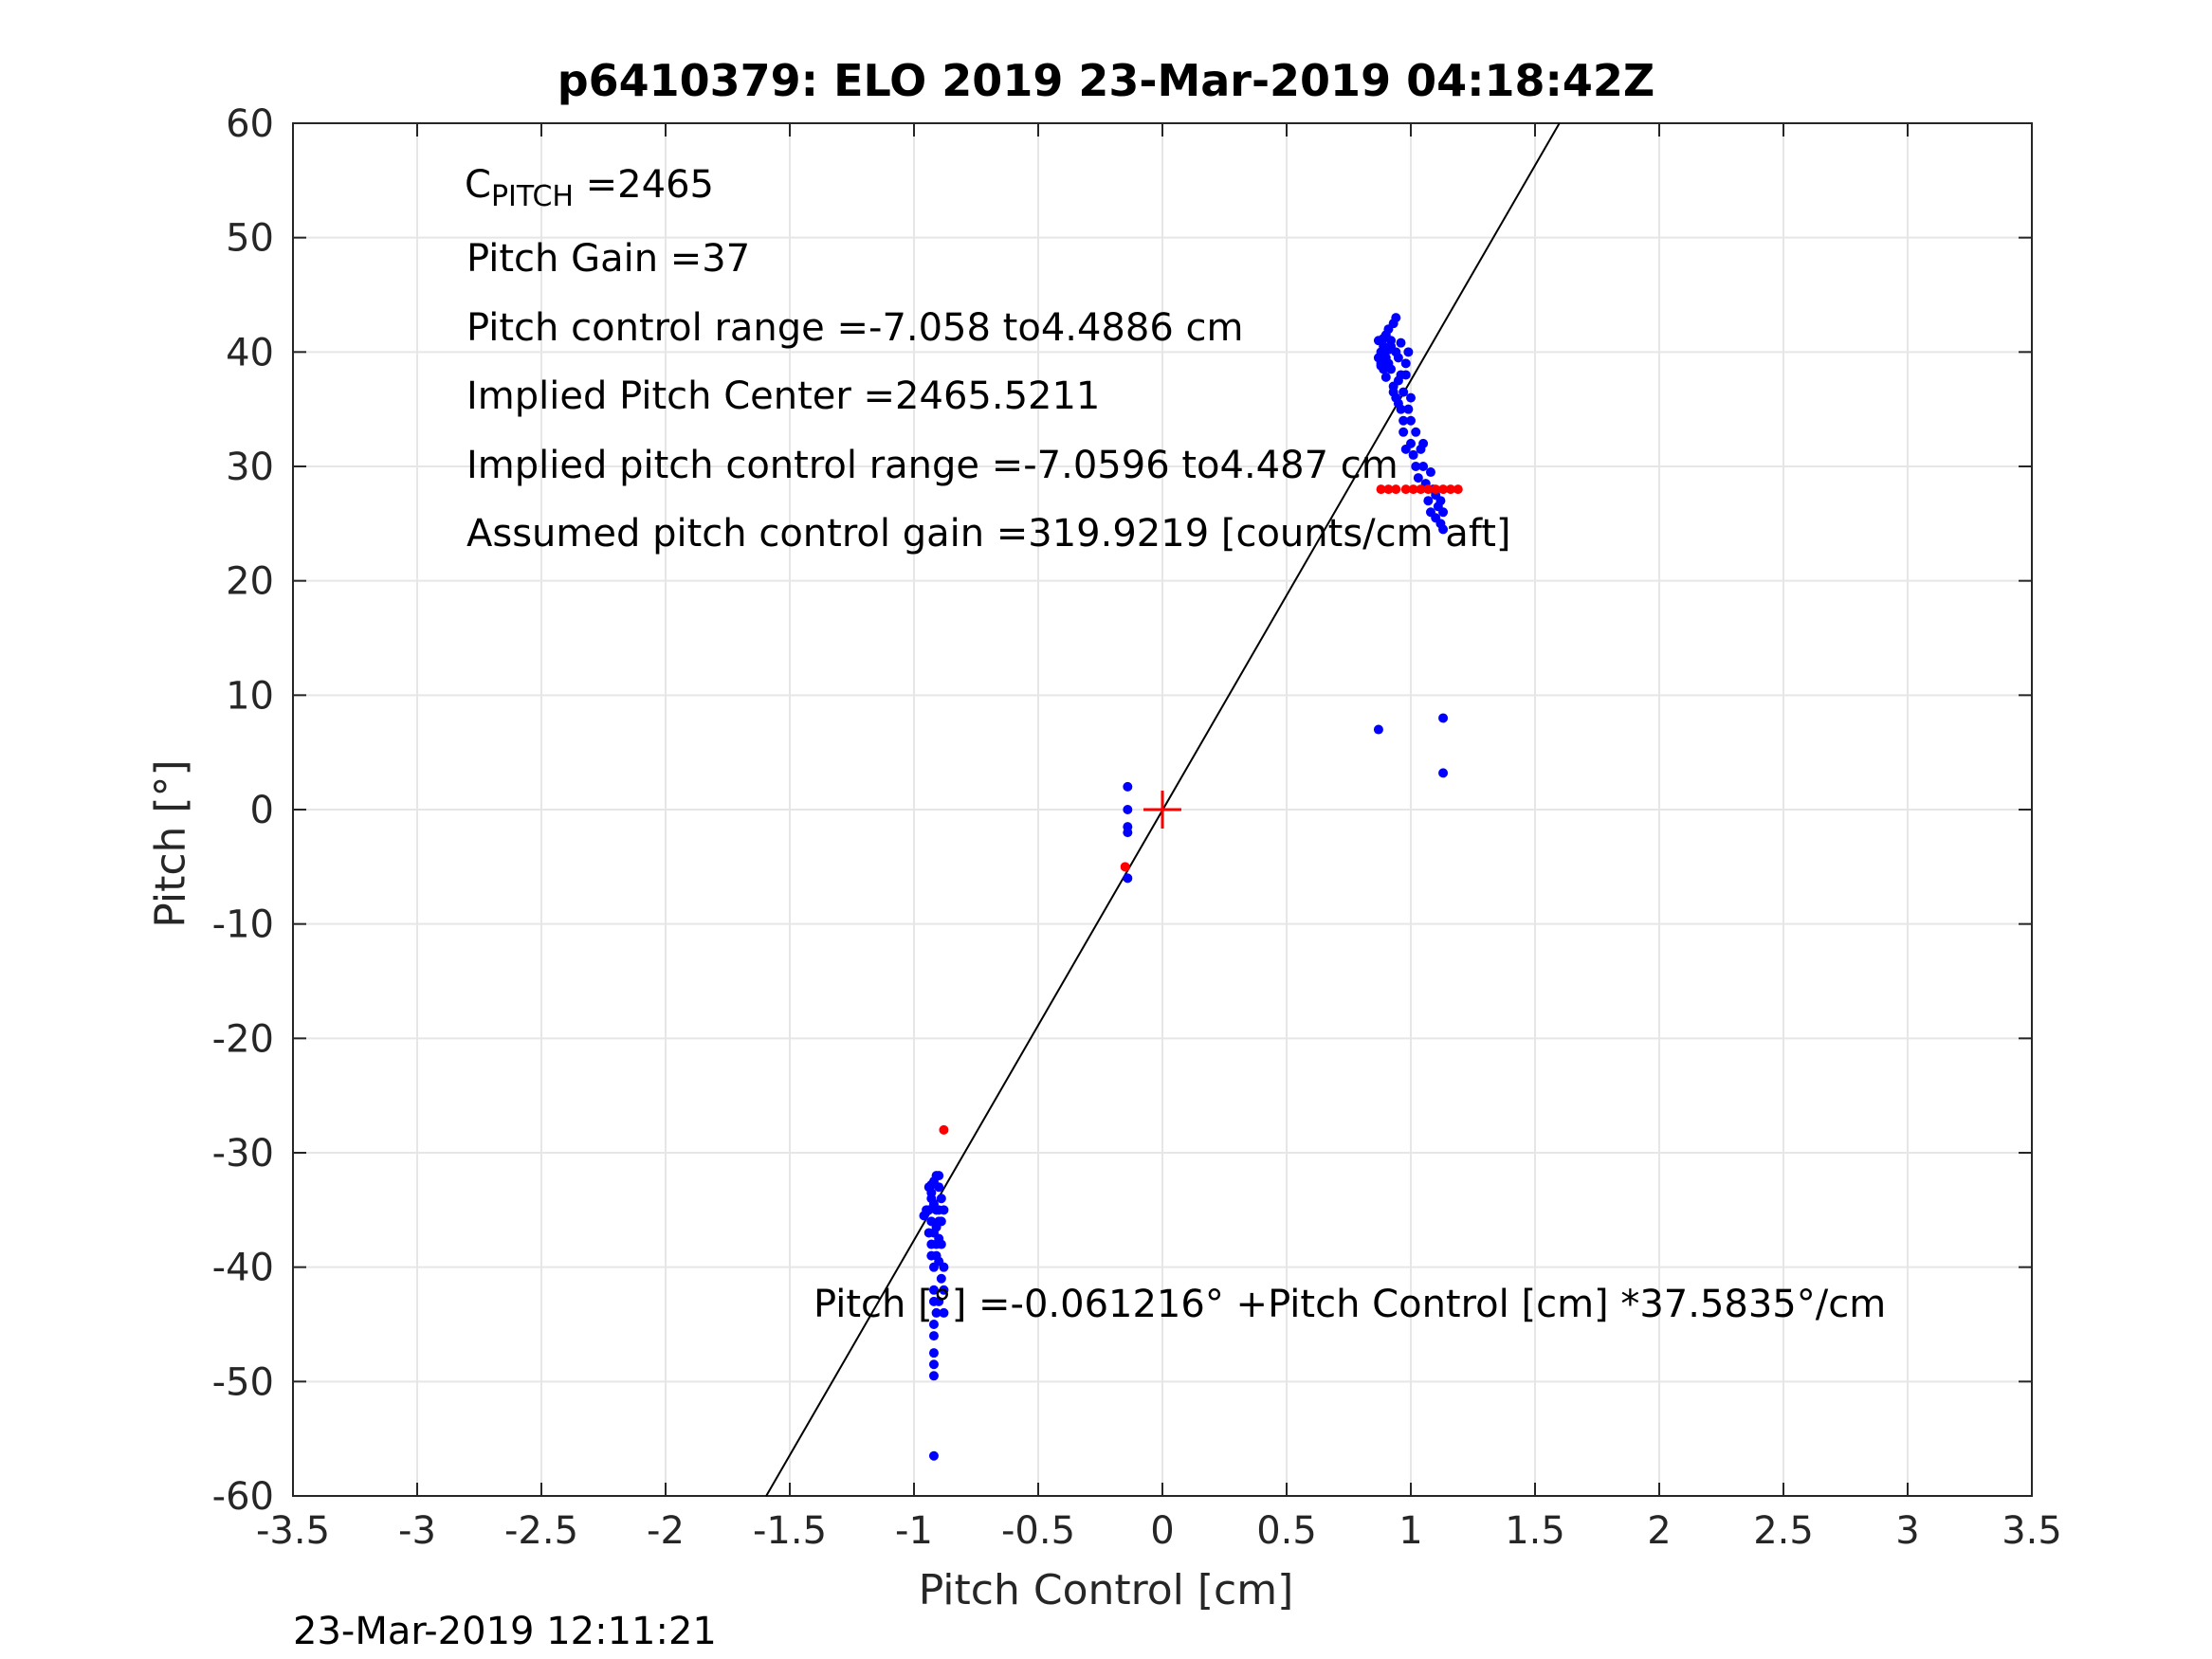 This screenshot has width=2212, height=1659. Describe the element at coordinates (1535, 1531) in the screenshot. I see `x-tick-label: 1.5` at that location.